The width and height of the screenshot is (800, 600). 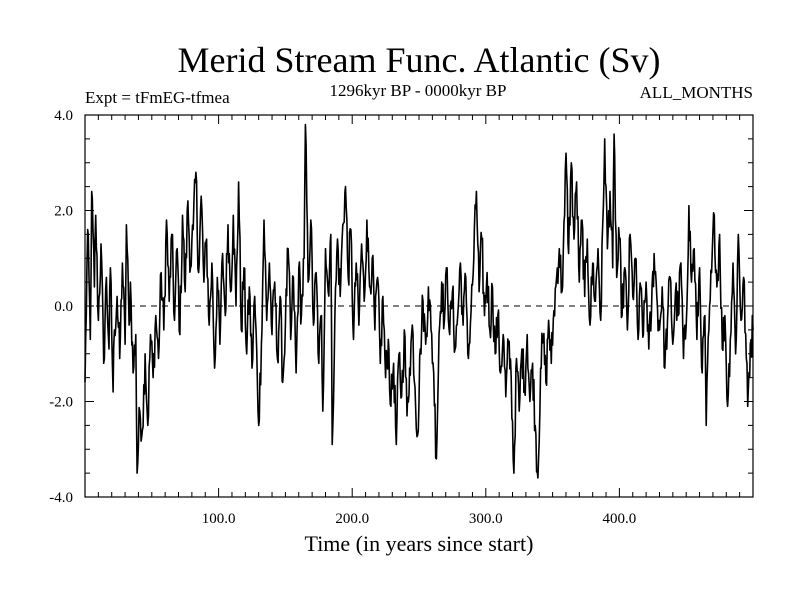 I want to click on y-tick-label: -2.0, so click(x=61, y=403).